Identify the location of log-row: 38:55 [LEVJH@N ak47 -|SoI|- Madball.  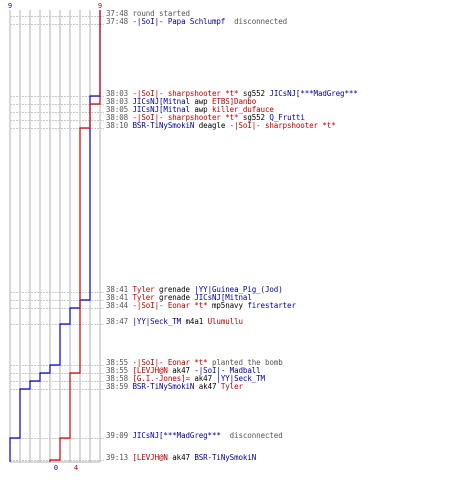
(183, 371).